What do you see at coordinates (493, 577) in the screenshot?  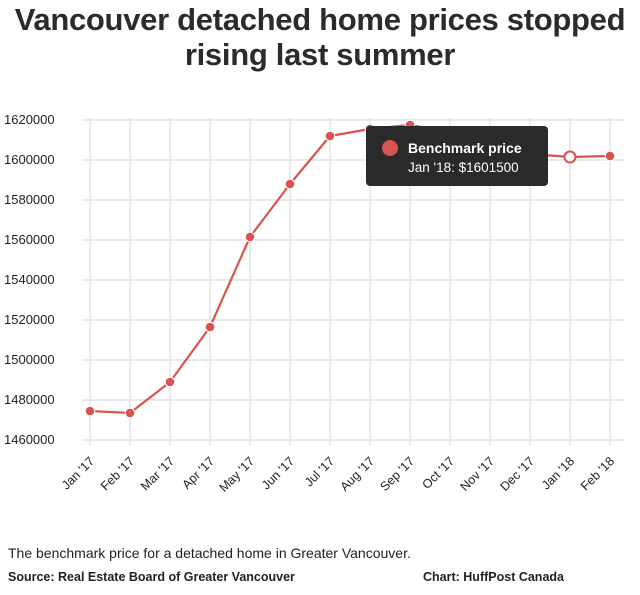 I see `chart-credit: Chart: HuffPost Canada` at bounding box center [493, 577].